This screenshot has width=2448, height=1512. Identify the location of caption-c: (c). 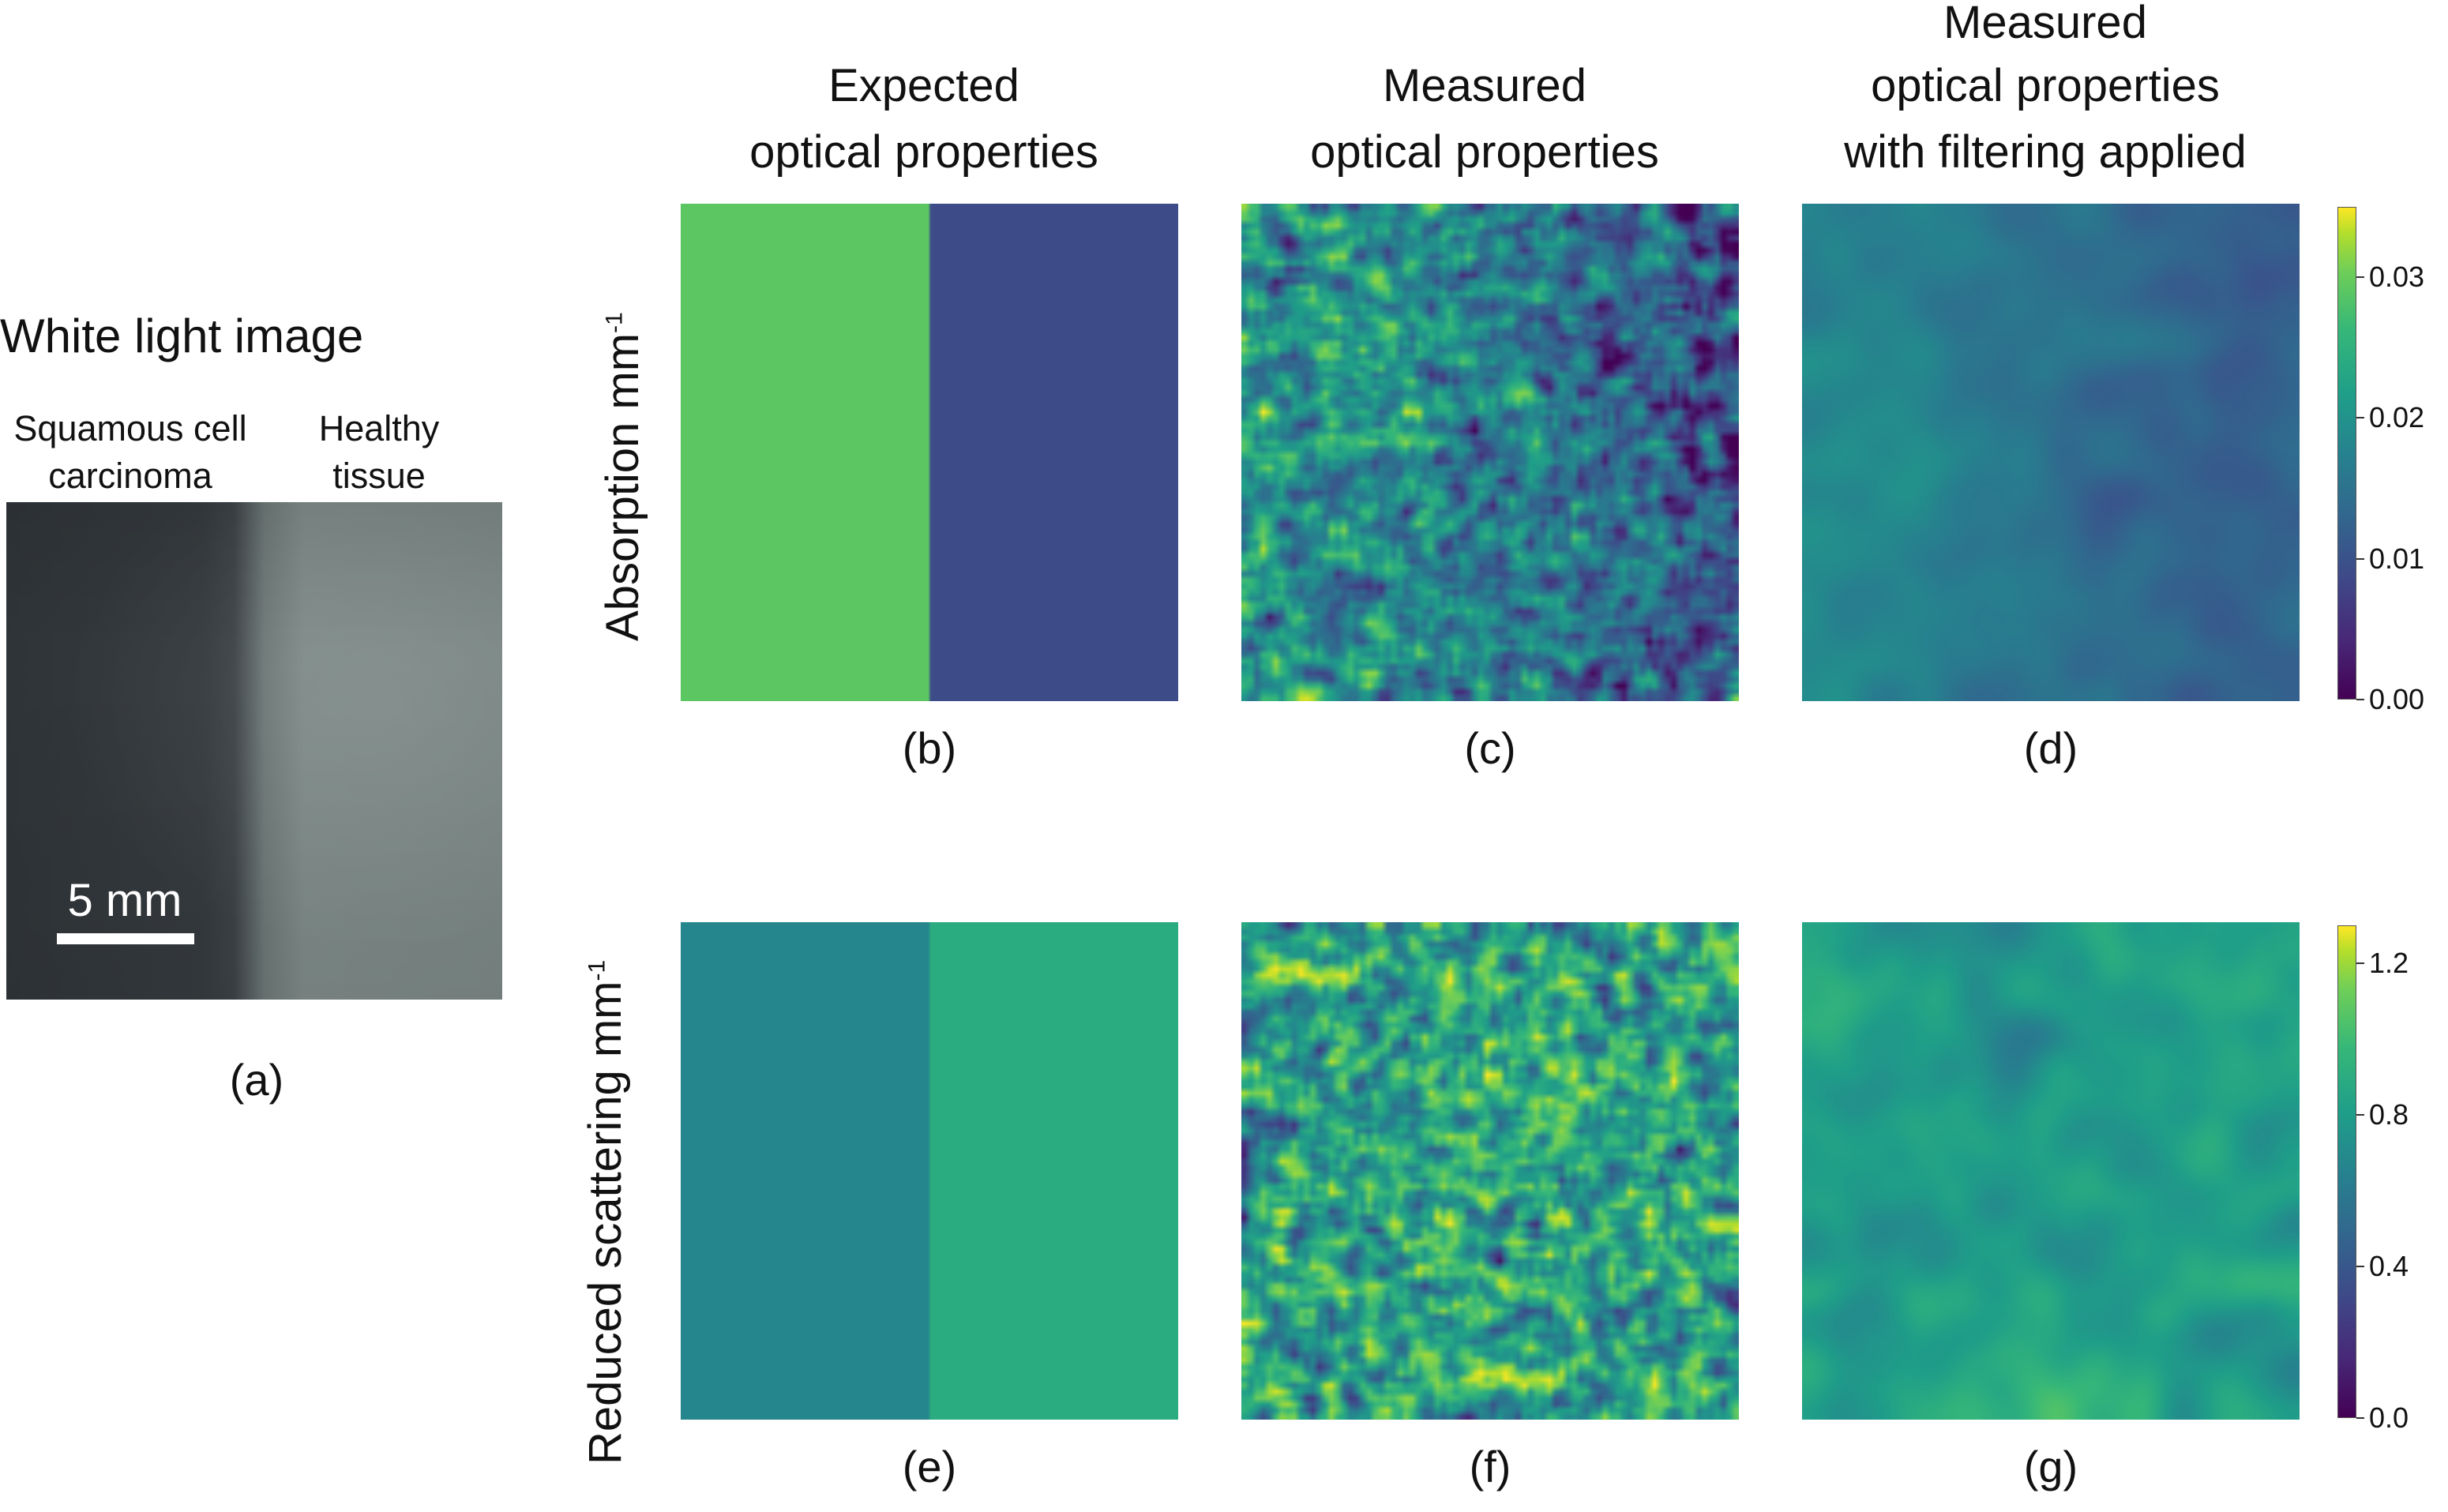
(1490, 748).